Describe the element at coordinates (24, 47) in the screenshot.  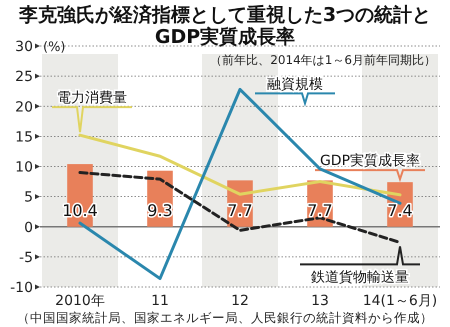
I see `y-tick-label: 30` at that location.